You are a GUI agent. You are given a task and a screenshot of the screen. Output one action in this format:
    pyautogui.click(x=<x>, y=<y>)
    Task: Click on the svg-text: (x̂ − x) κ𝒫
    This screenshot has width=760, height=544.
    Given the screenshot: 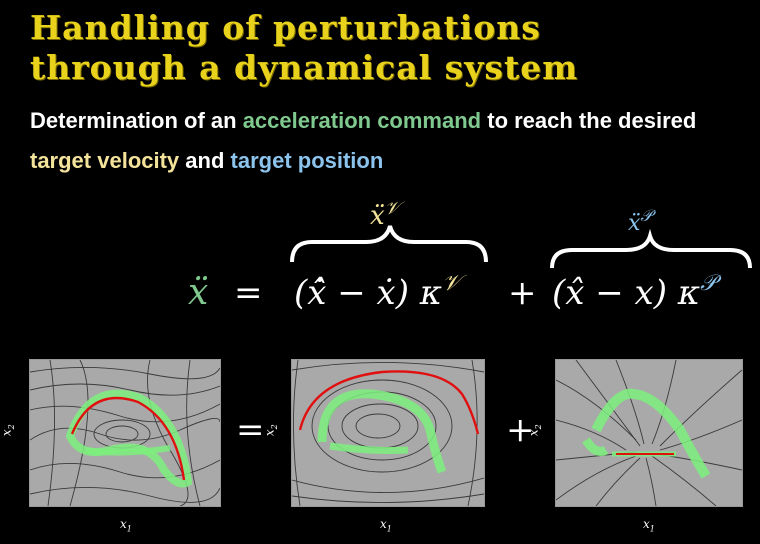 What is the action you would take?
    pyautogui.click(x=637, y=292)
    